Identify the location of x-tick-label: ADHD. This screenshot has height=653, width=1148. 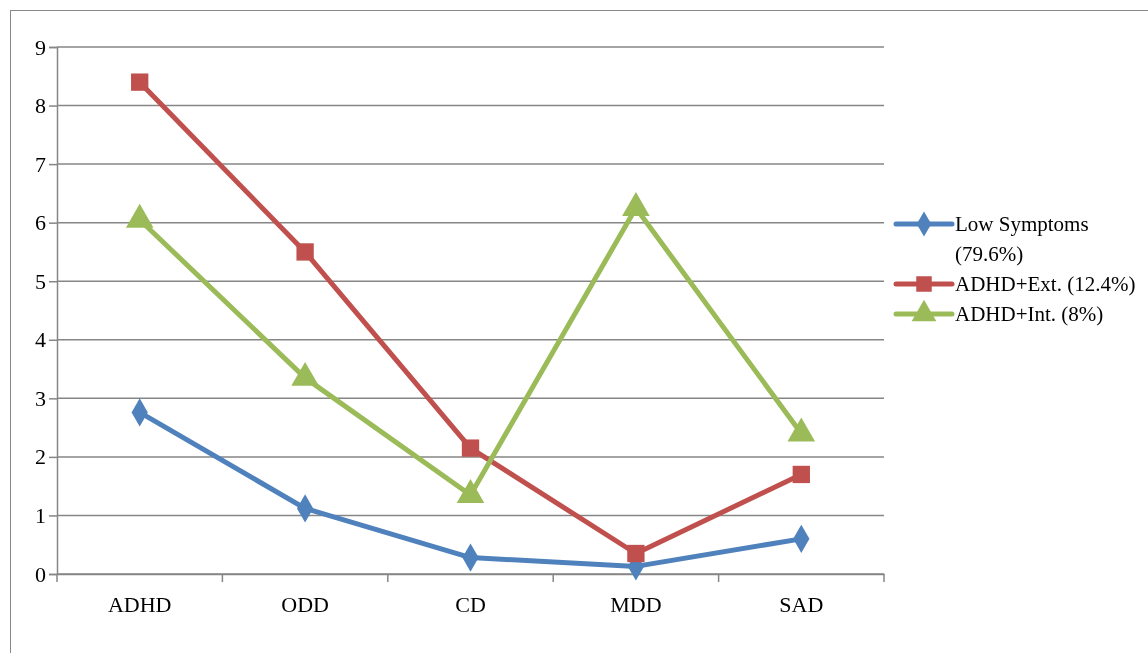
(139, 604).